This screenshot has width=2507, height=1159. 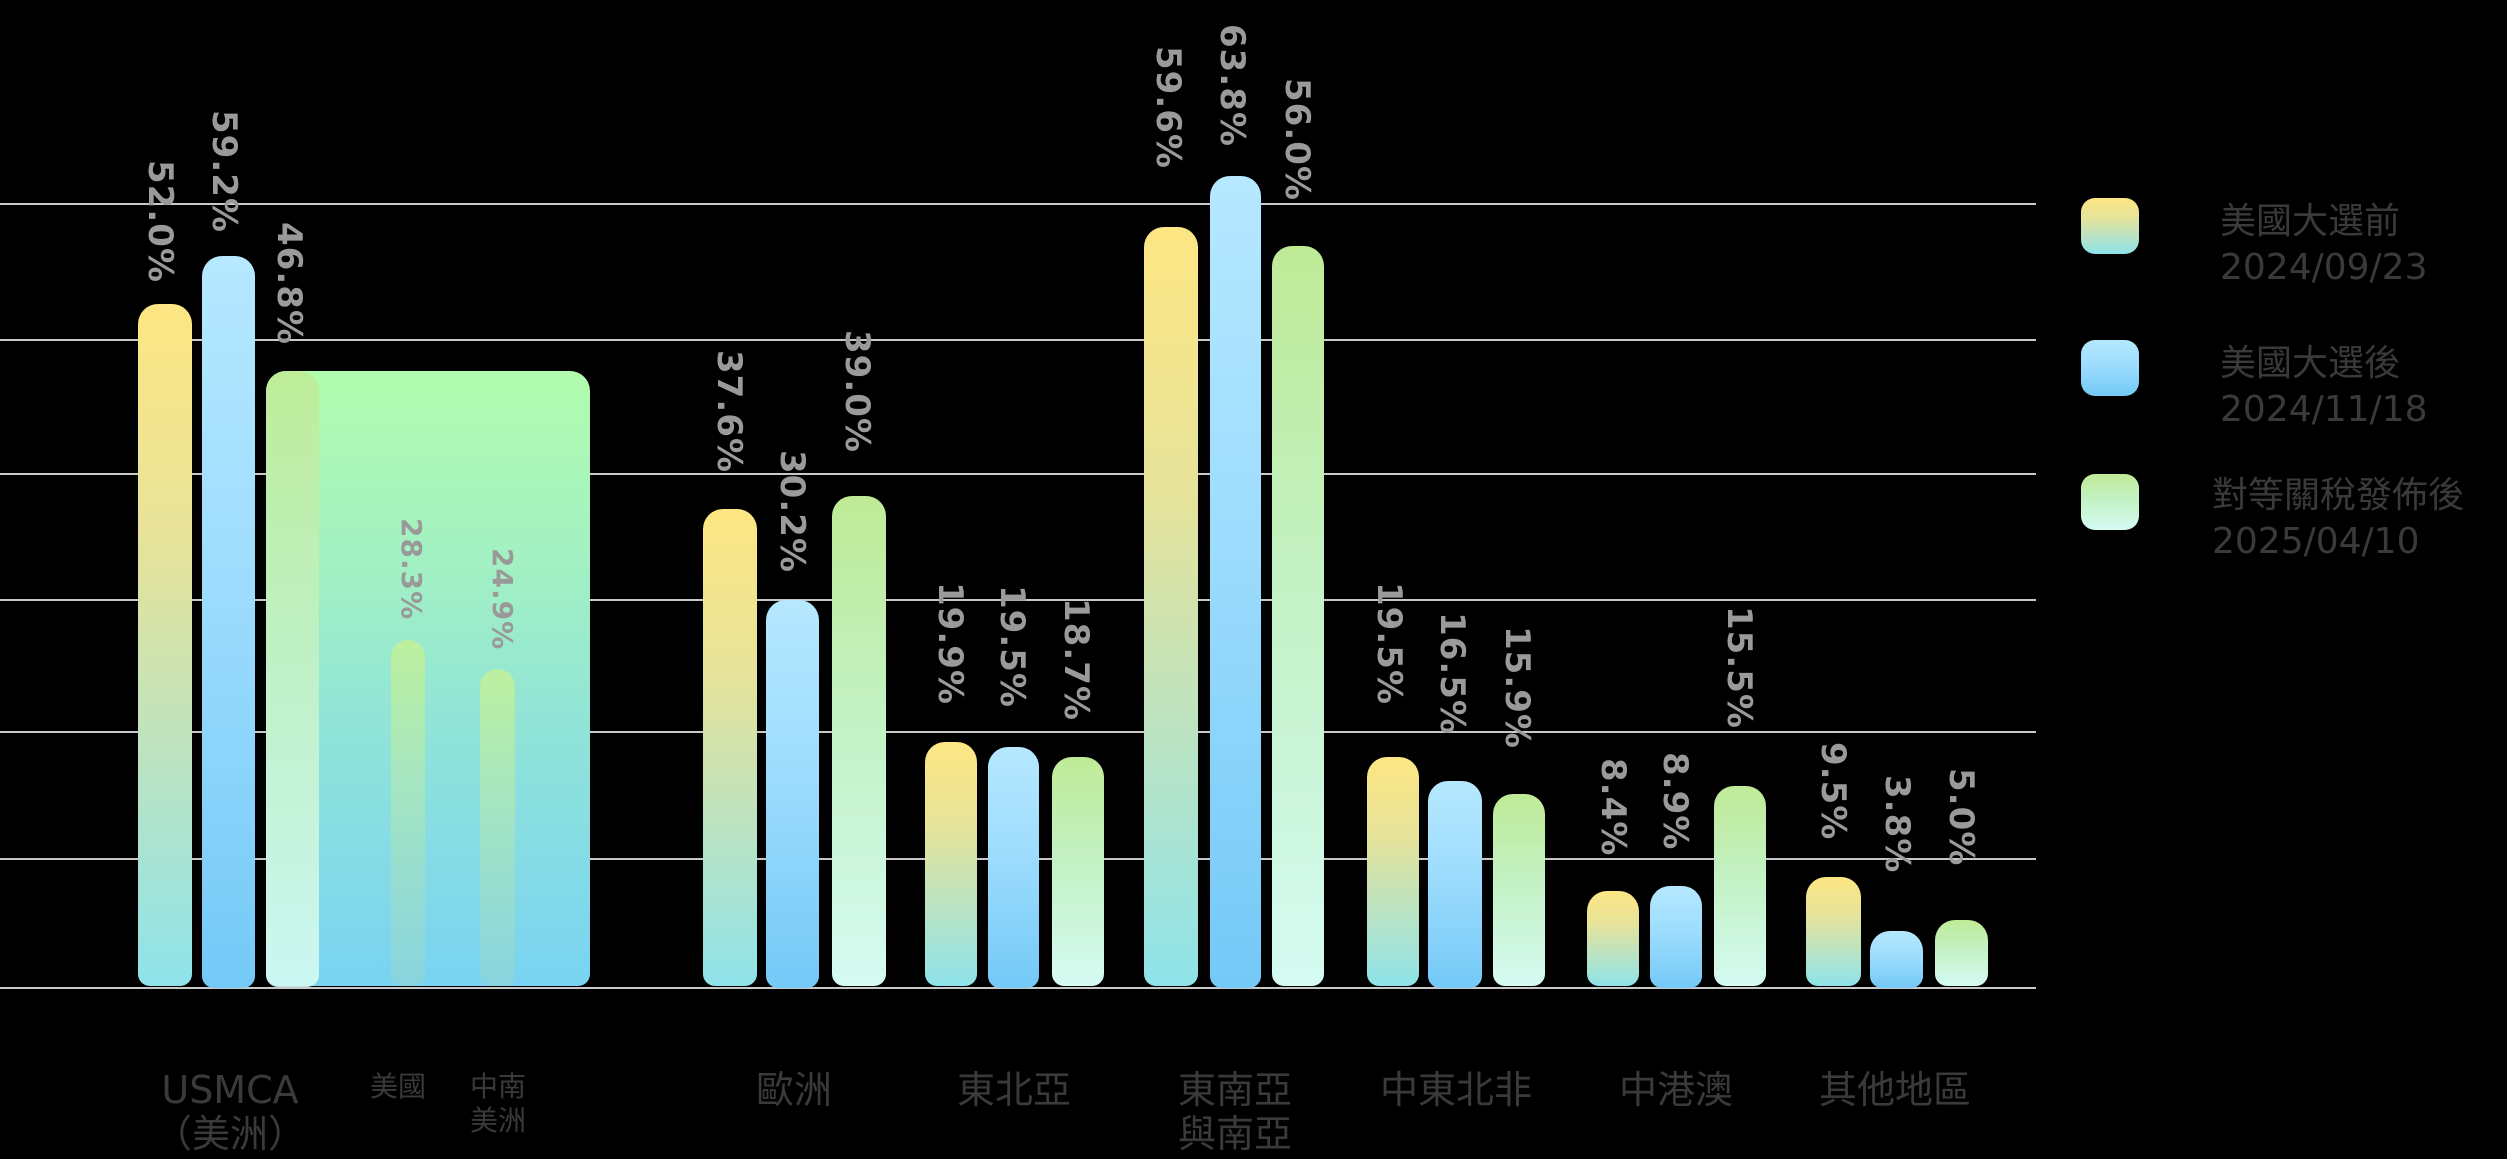 I want to click on legend-date: 2024/11/18, so click(x=2324, y=409).